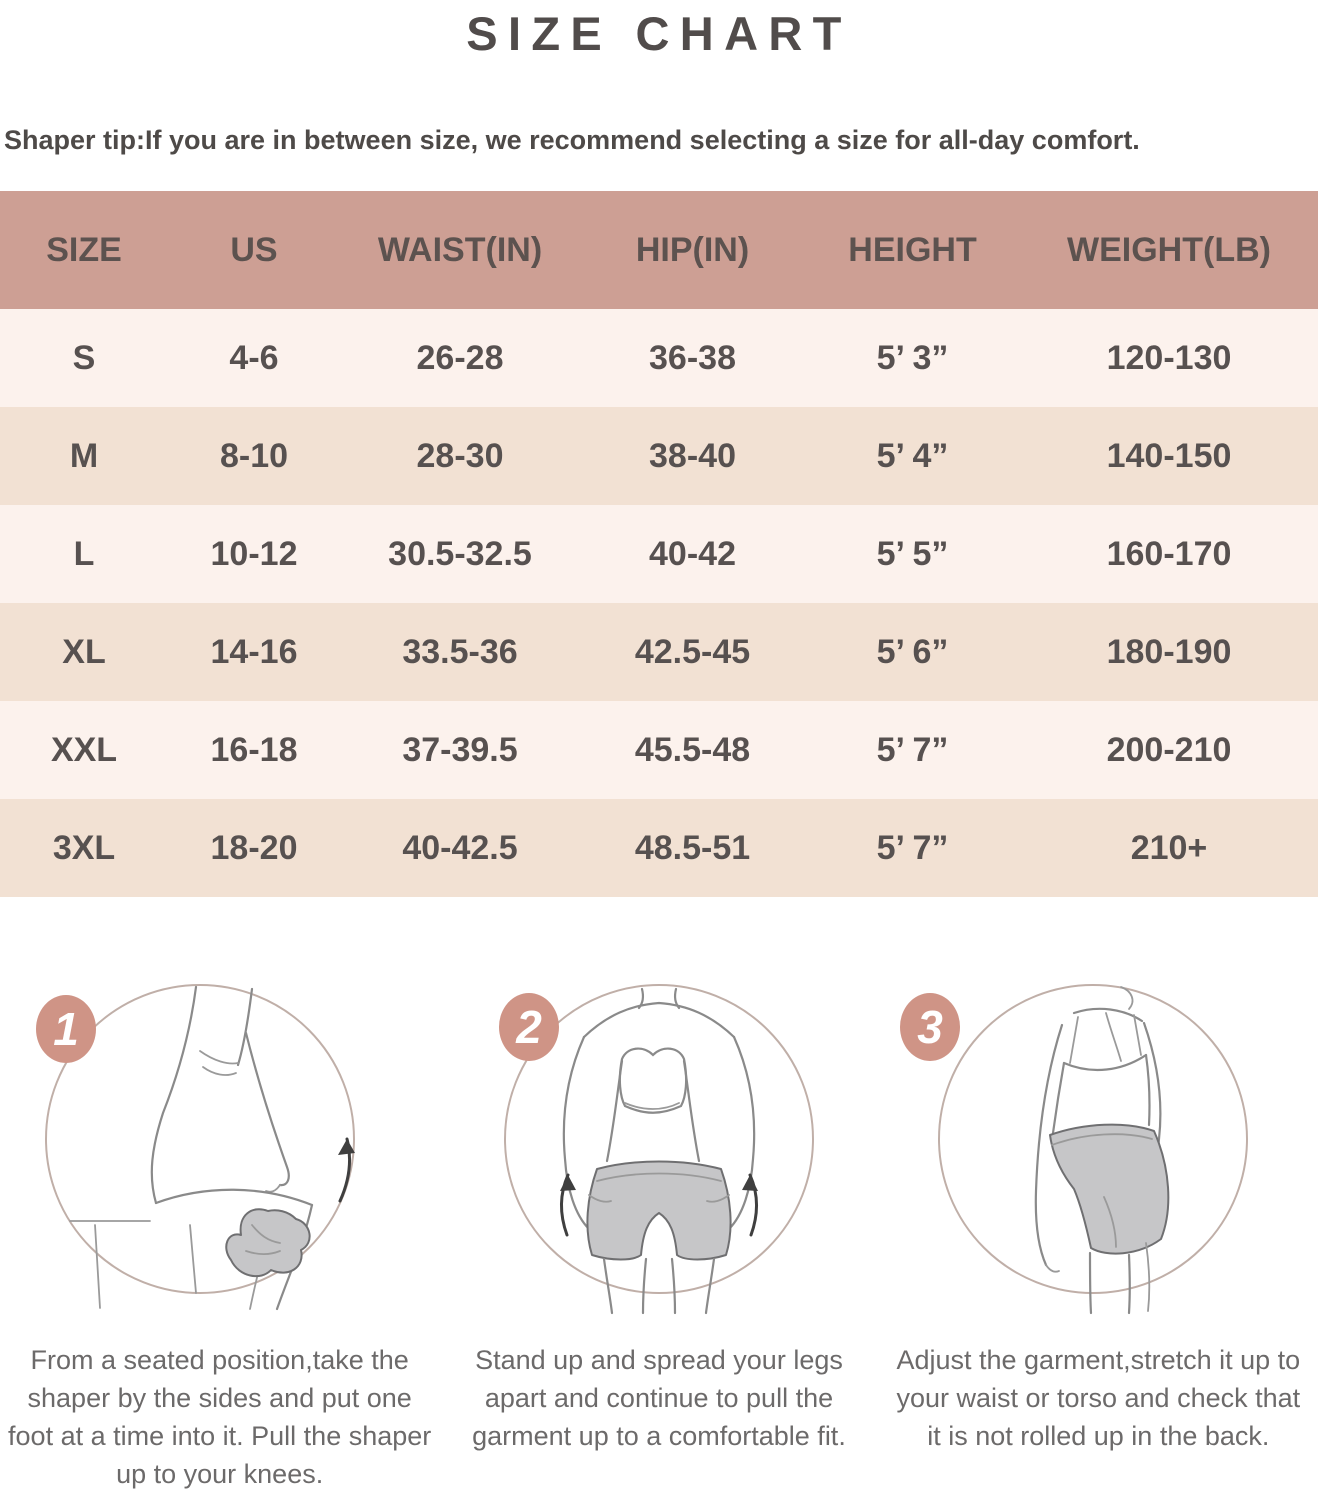  What do you see at coordinates (1169, 553) in the screenshot?
I see `cell-weight: 160-170` at bounding box center [1169, 553].